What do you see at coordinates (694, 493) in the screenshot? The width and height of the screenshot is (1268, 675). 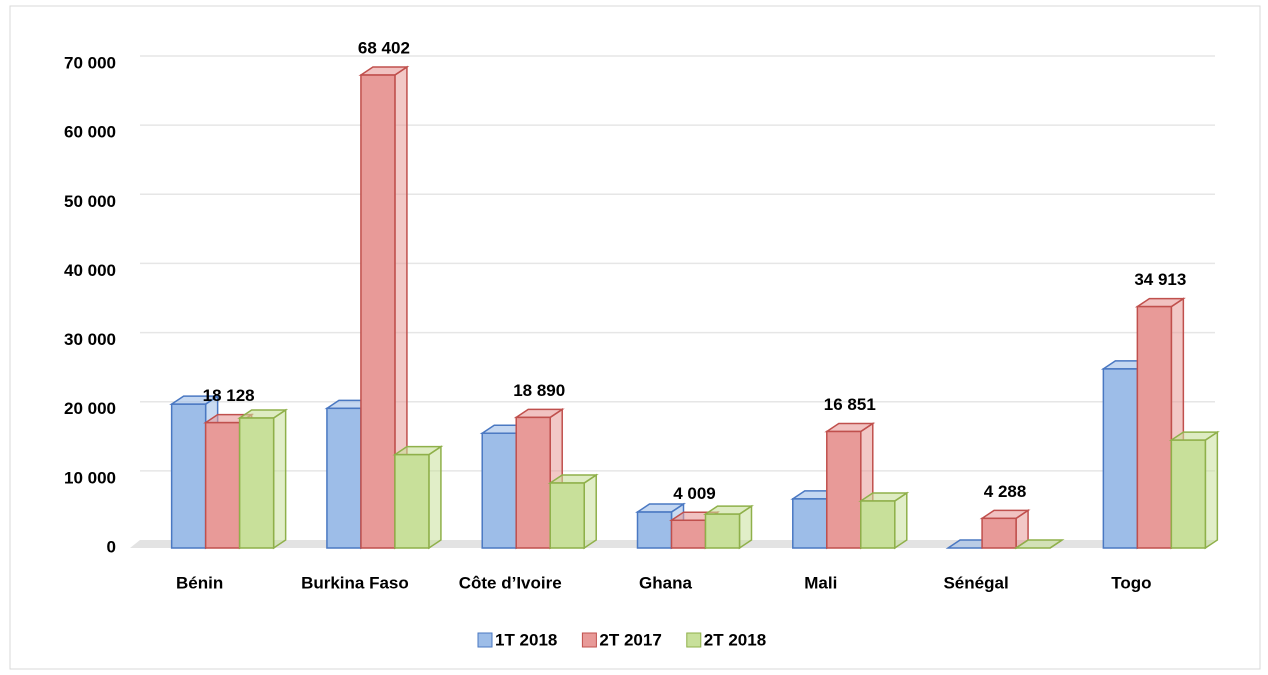 I see `data-label: 4 009` at bounding box center [694, 493].